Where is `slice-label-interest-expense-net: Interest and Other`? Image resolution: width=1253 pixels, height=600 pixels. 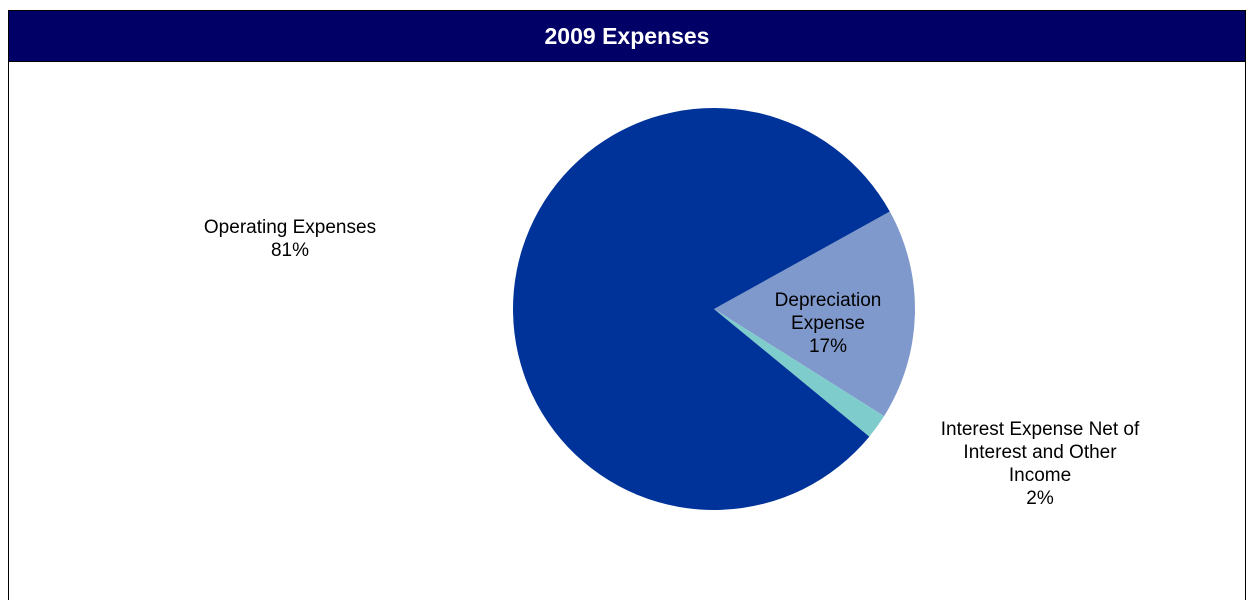
slice-label-interest-expense-net: Interest and Other is located at coordinates (1040, 452).